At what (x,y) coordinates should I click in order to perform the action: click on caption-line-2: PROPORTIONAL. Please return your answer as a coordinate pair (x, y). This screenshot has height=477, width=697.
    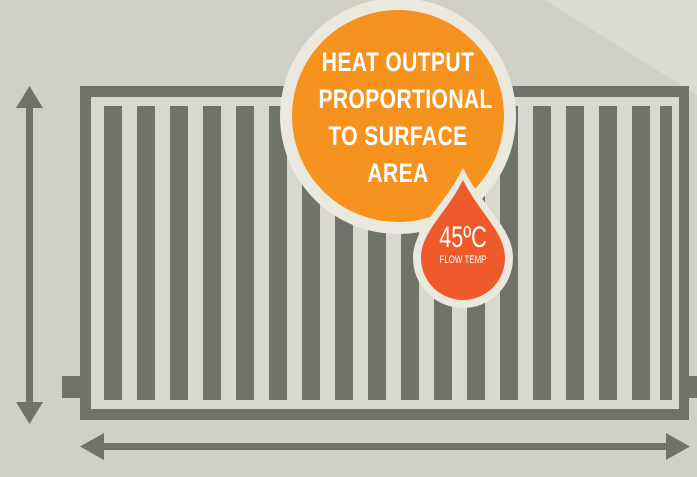
    Looking at the image, I should click on (405, 99).